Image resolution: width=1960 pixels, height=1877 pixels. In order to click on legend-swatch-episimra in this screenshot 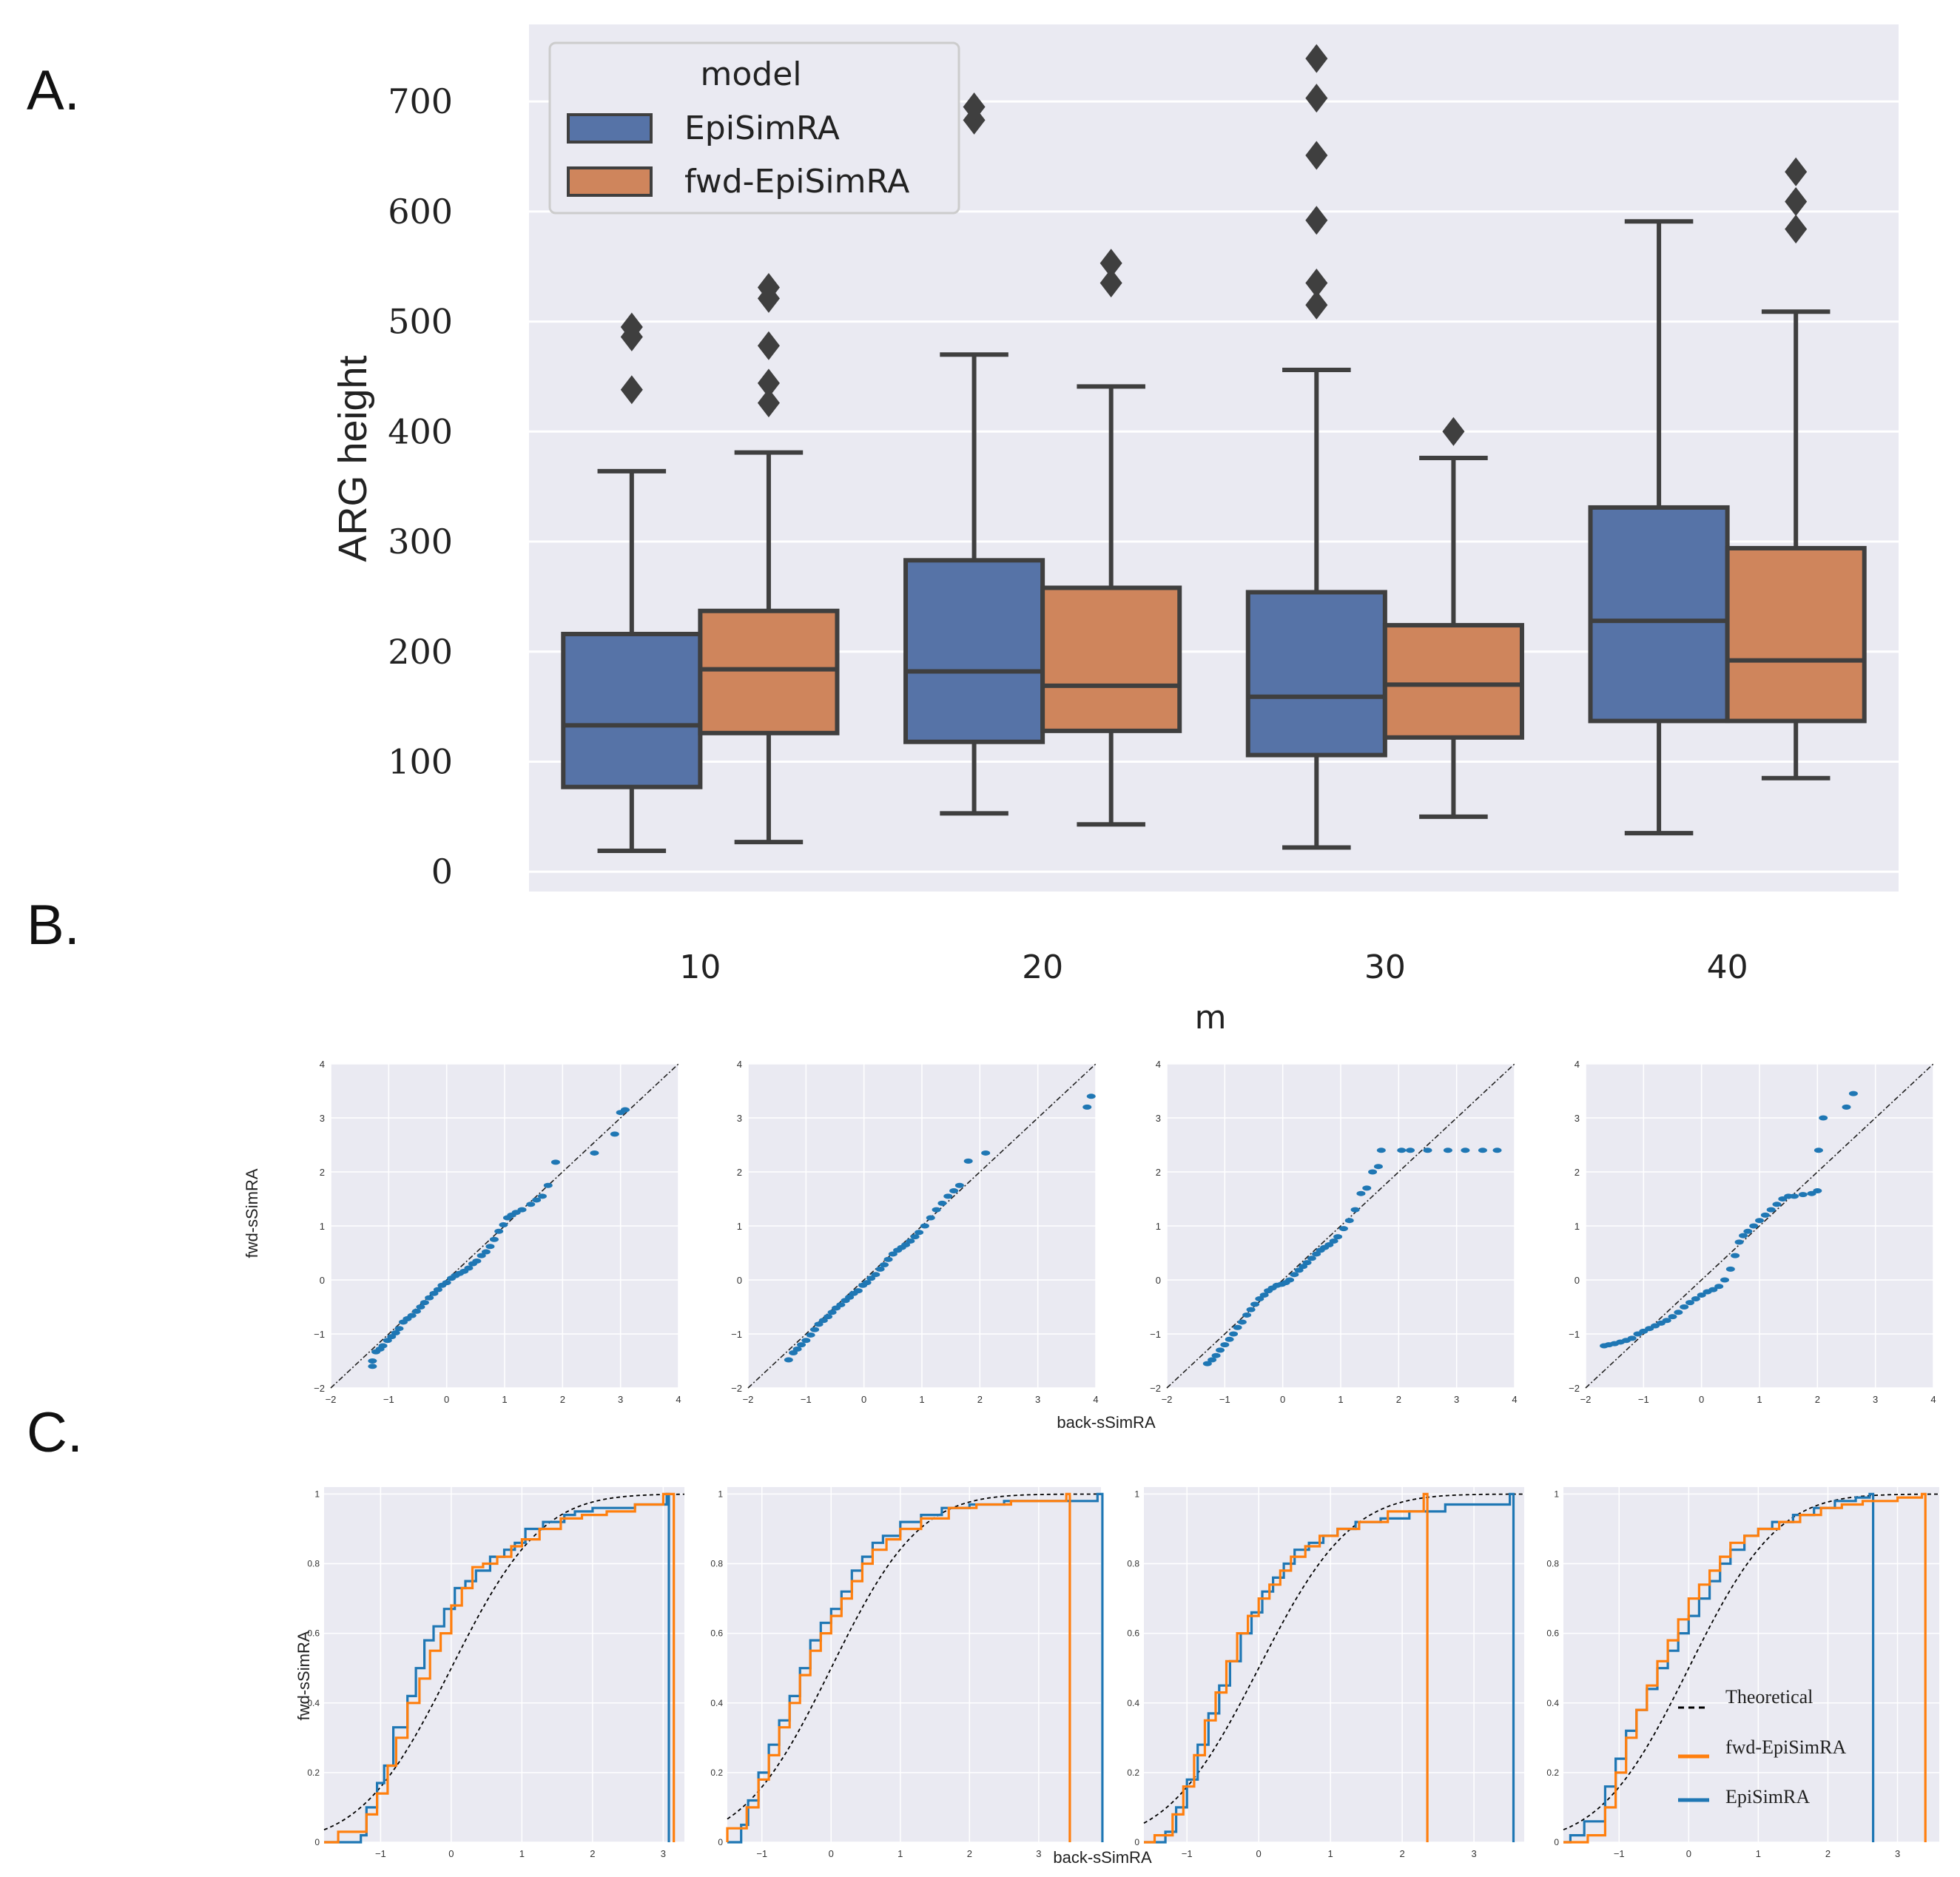, I will do `click(610, 128)`.